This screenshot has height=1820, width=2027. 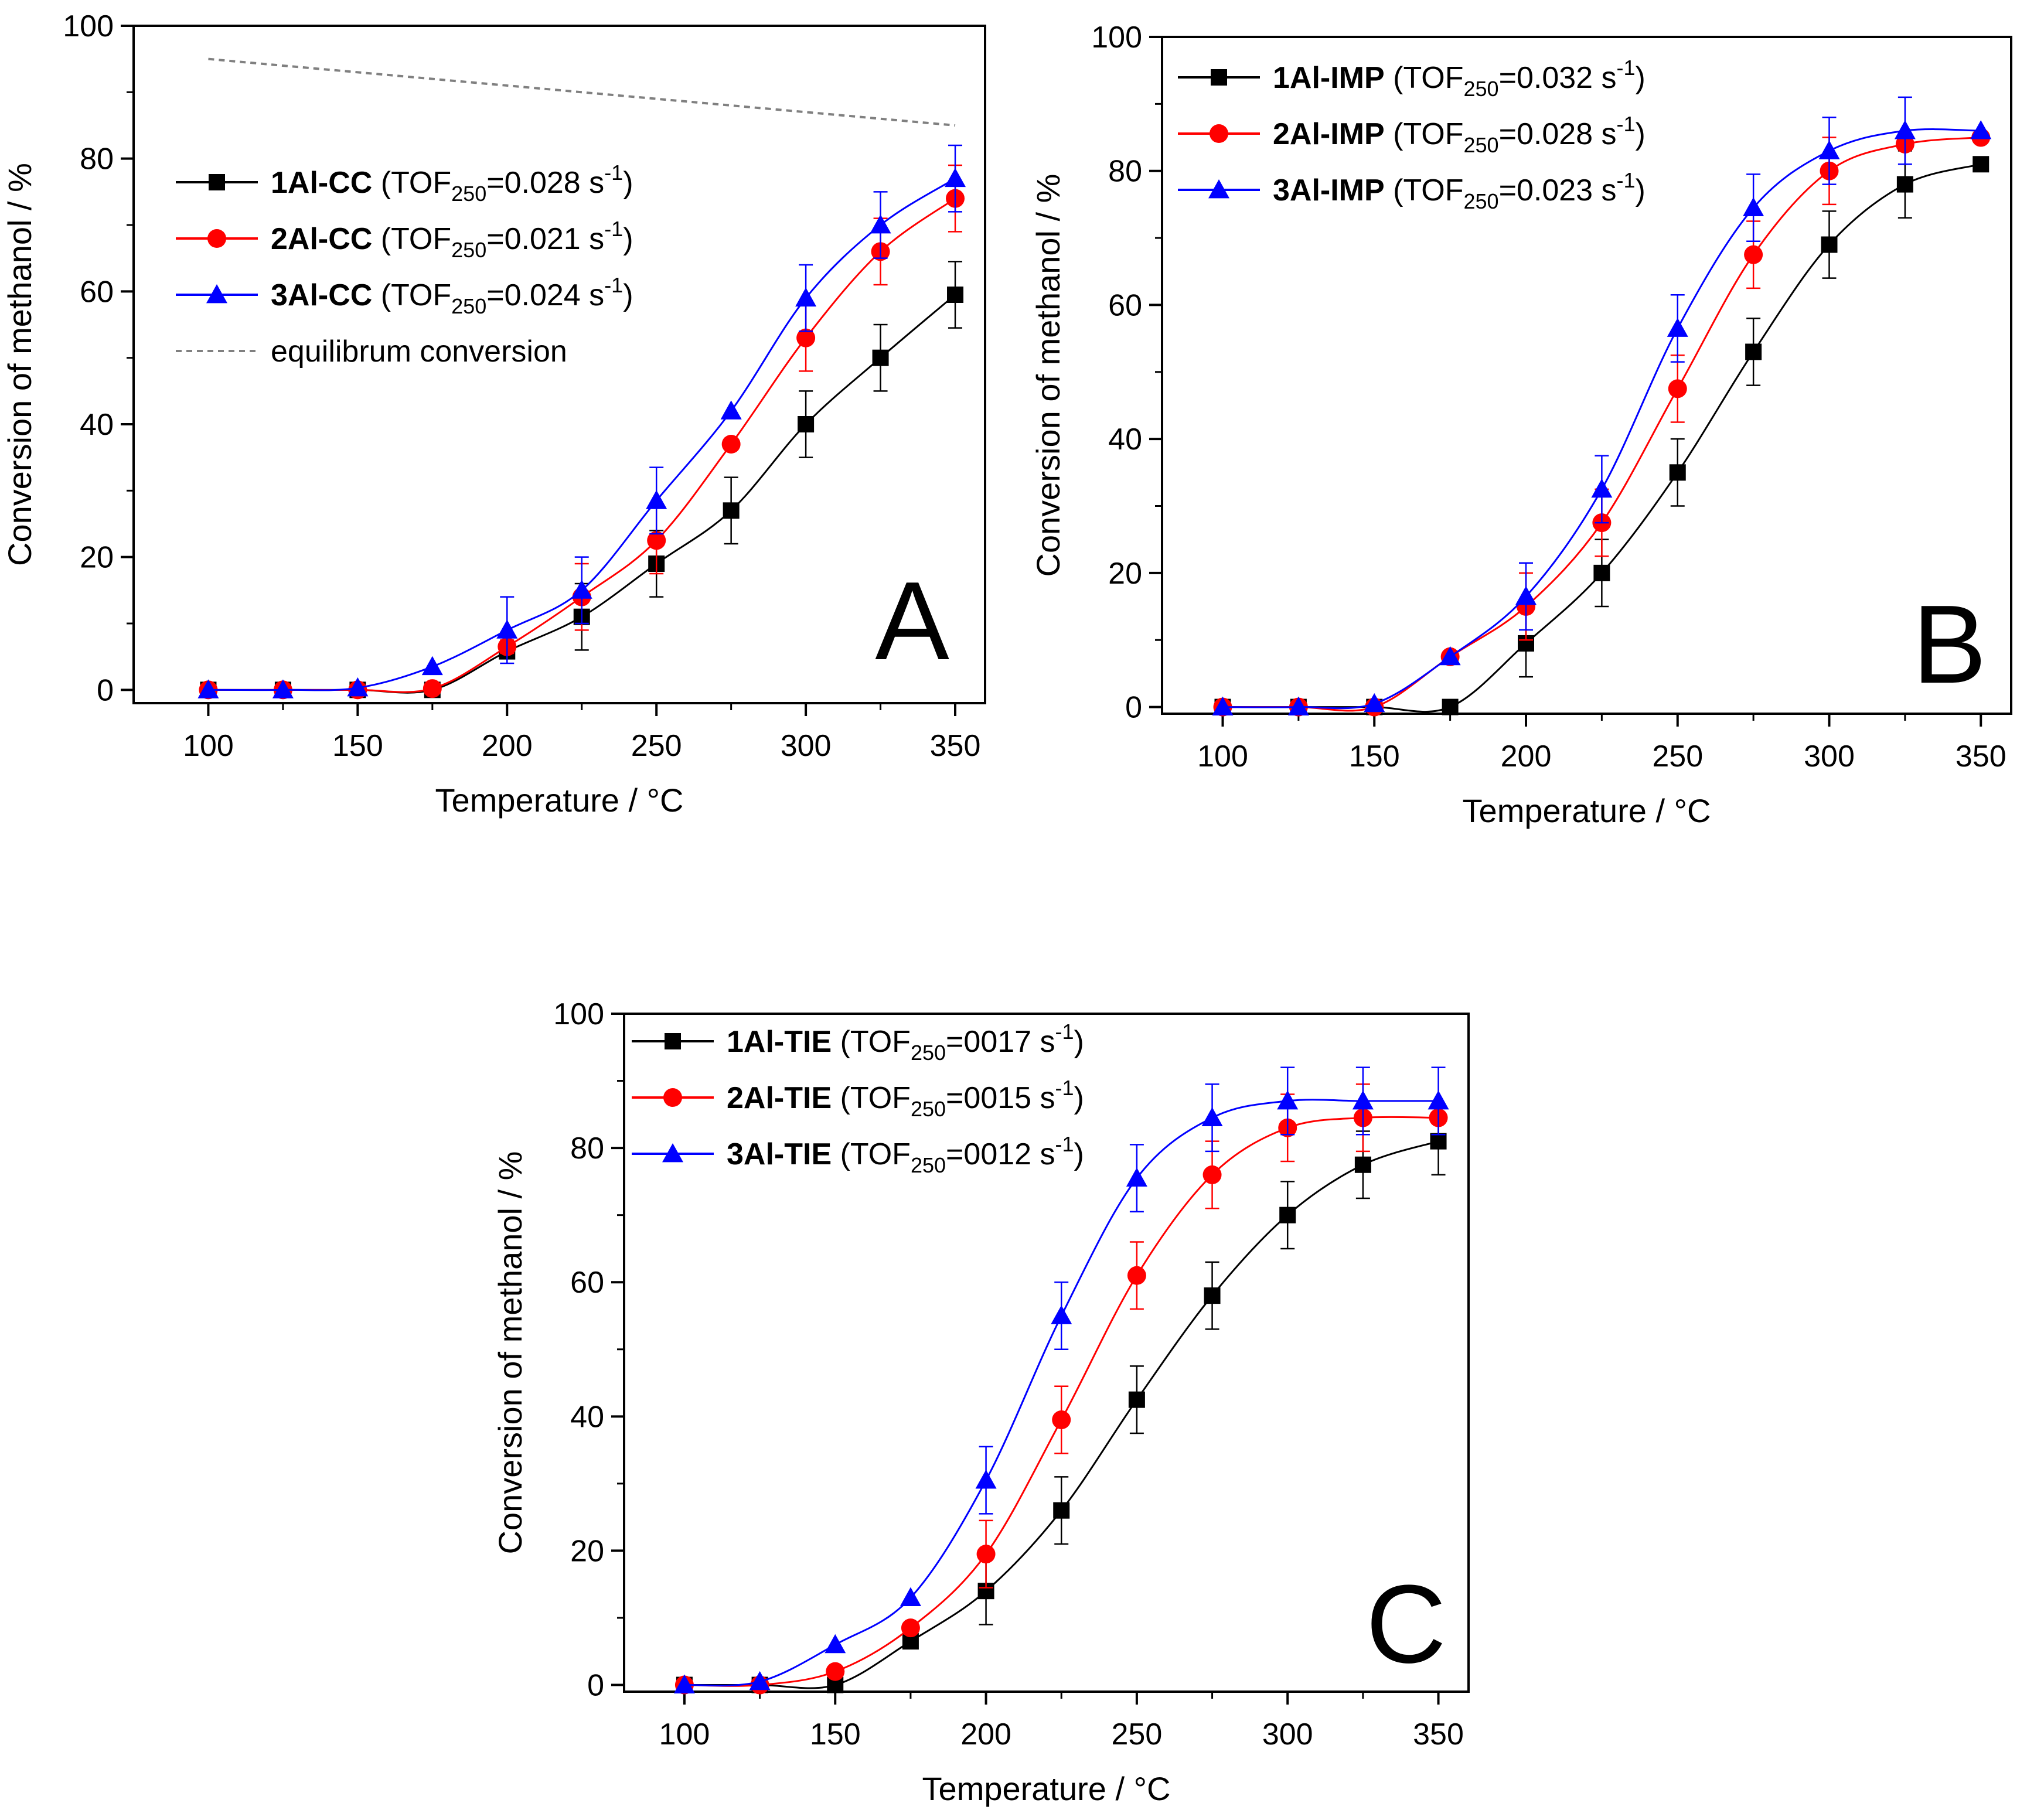 I want to click on panel-letter: A, so click(x=912, y=621).